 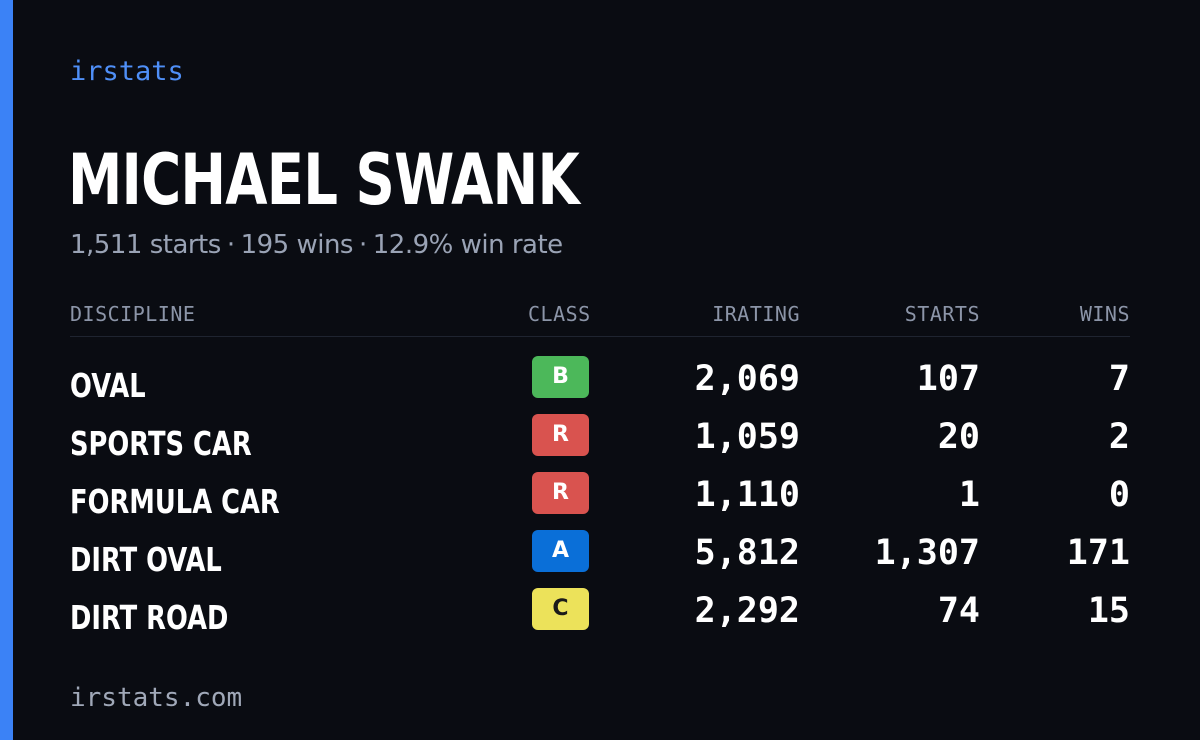 What do you see at coordinates (6, 370) in the screenshot?
I see `accent-bar` at bounding box center [6, 370].